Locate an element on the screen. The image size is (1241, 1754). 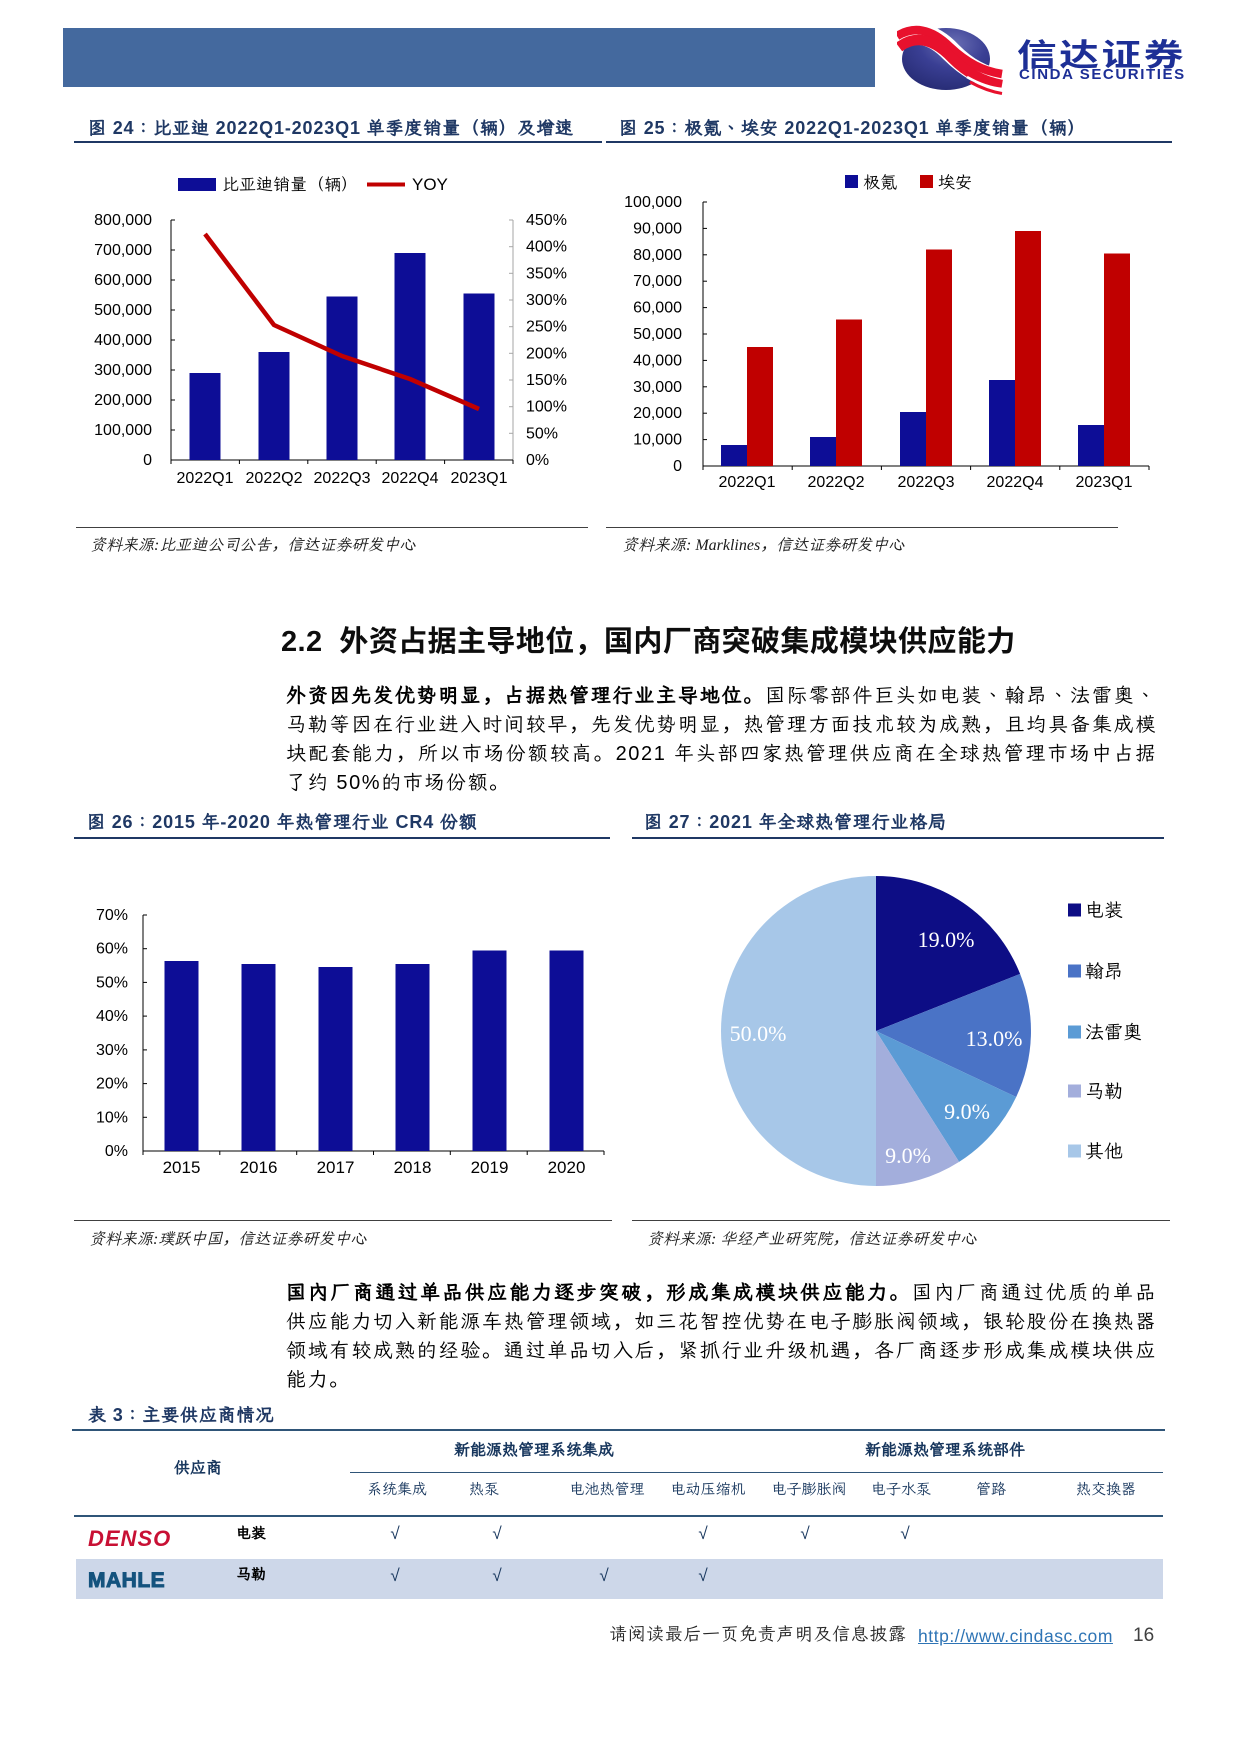
svg-text: 50.0% is located at coordinates (758, 1033).